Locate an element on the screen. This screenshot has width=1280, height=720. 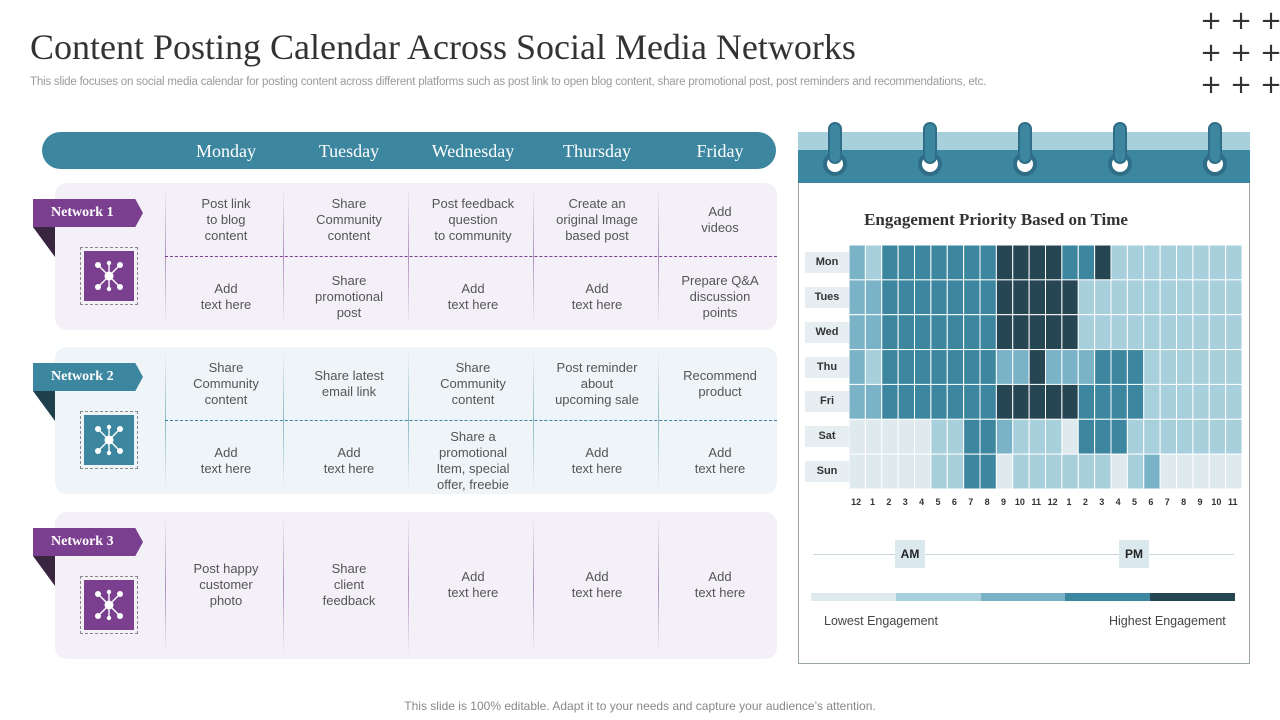
heatmap-hour-label: 2 is located at coordinates (889, 502).